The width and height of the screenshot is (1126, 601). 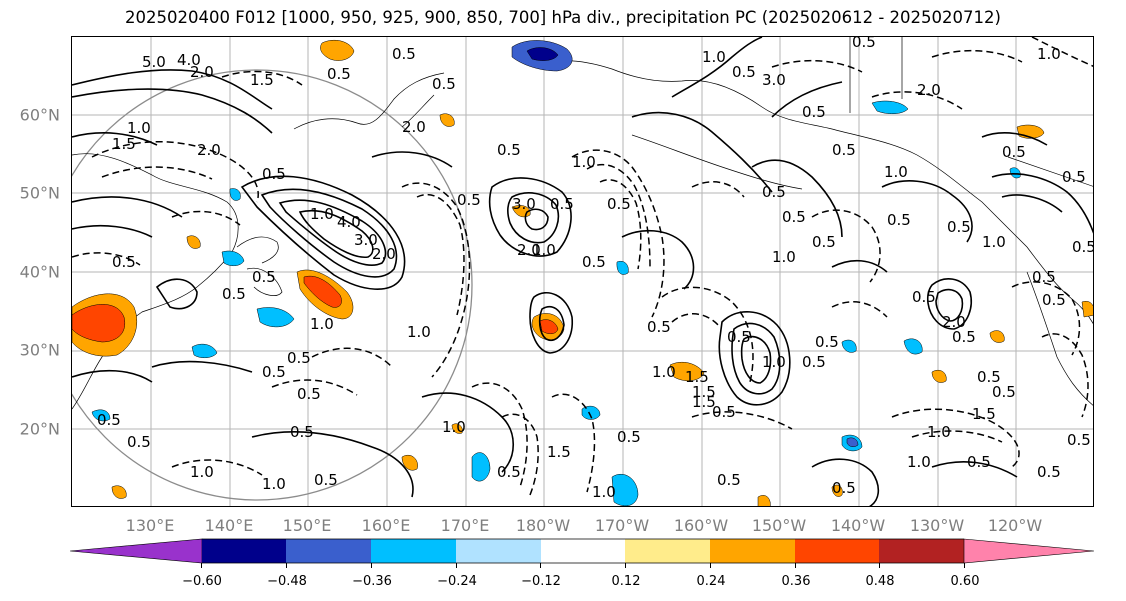 What do you see at coordinates (858, 525) in the screenshot?
I see `lon-label: 140°W` at bounding box center [858, 525].